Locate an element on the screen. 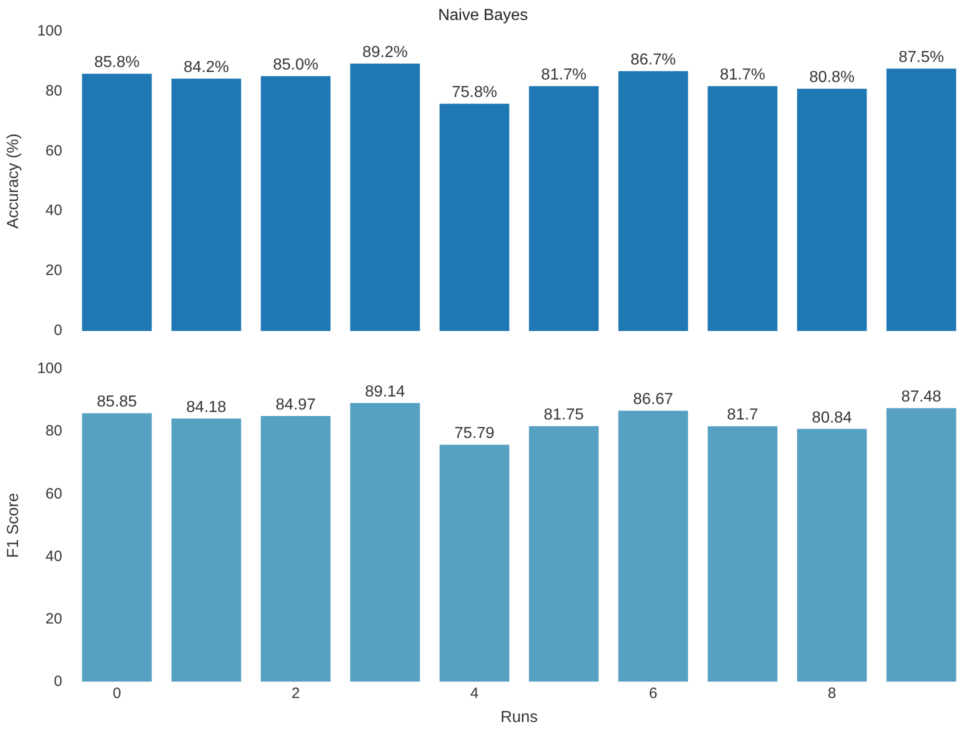 This screenshot has width=966, height=729. data-label: 85.8% is located at coordinates (117, 63).